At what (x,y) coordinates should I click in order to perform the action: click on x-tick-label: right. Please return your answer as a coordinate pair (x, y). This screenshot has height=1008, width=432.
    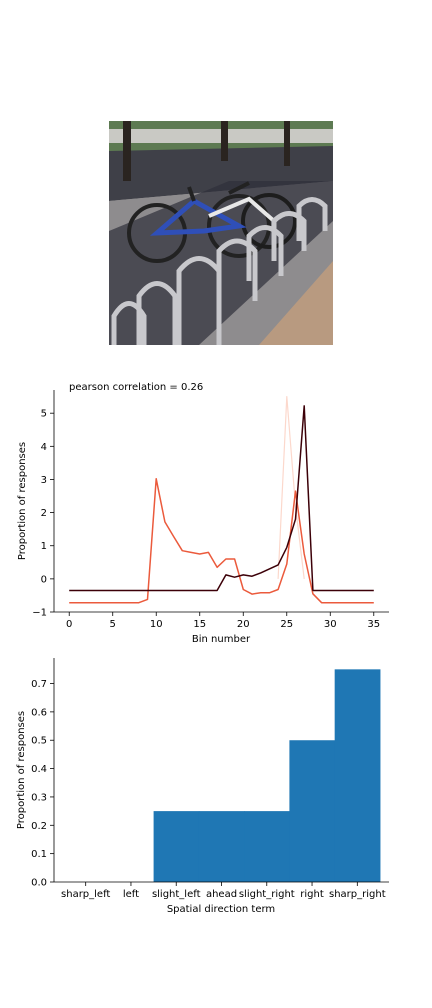
    Looking at the image, I should click on (312, 894).